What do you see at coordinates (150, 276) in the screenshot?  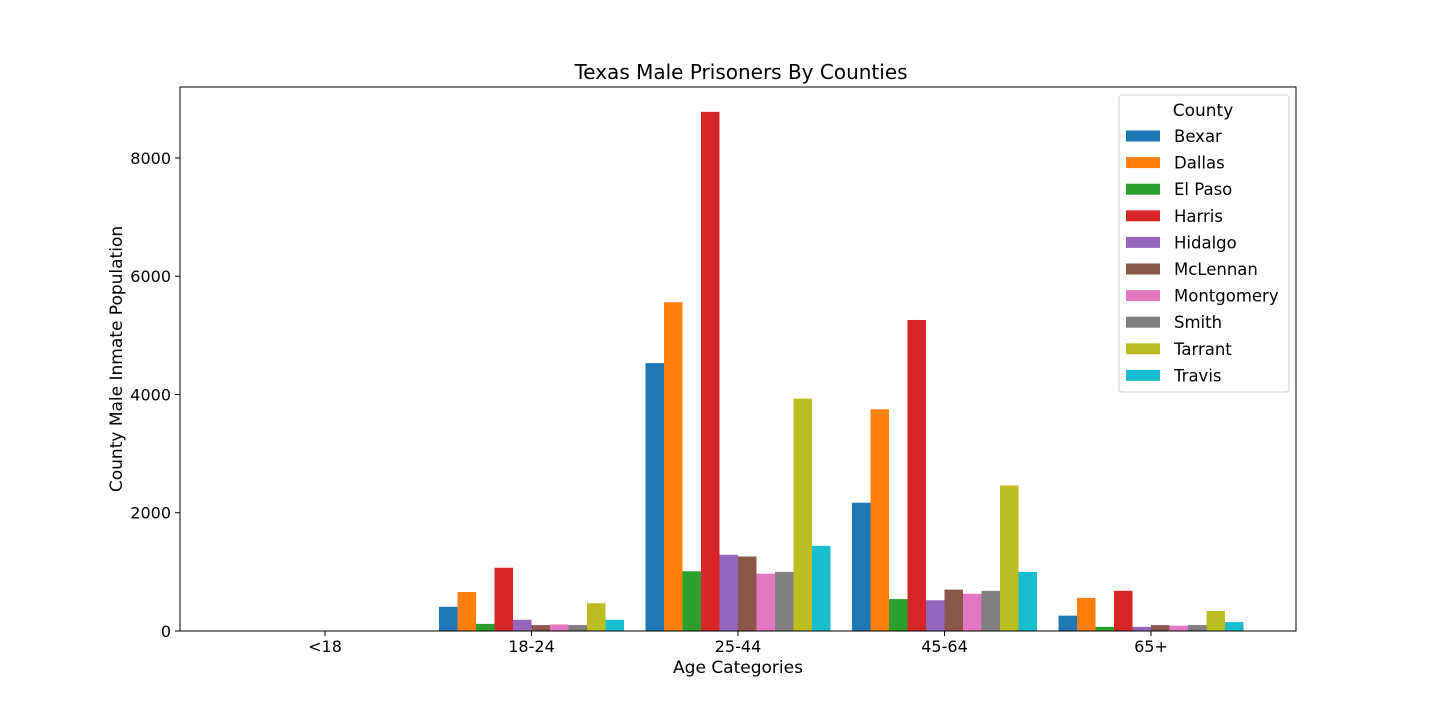 I see `y-tick-label: 6000` at bounding box center [150, 276].